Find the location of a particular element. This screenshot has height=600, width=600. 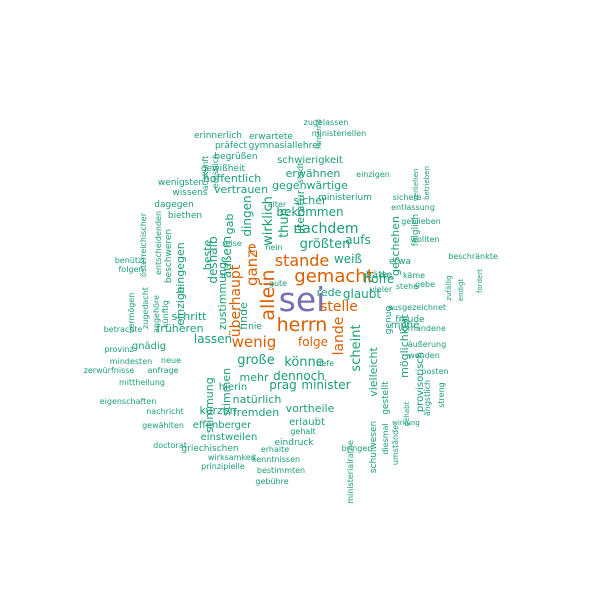

word: gymnasiallehrer is located at coordinates (285, 146).